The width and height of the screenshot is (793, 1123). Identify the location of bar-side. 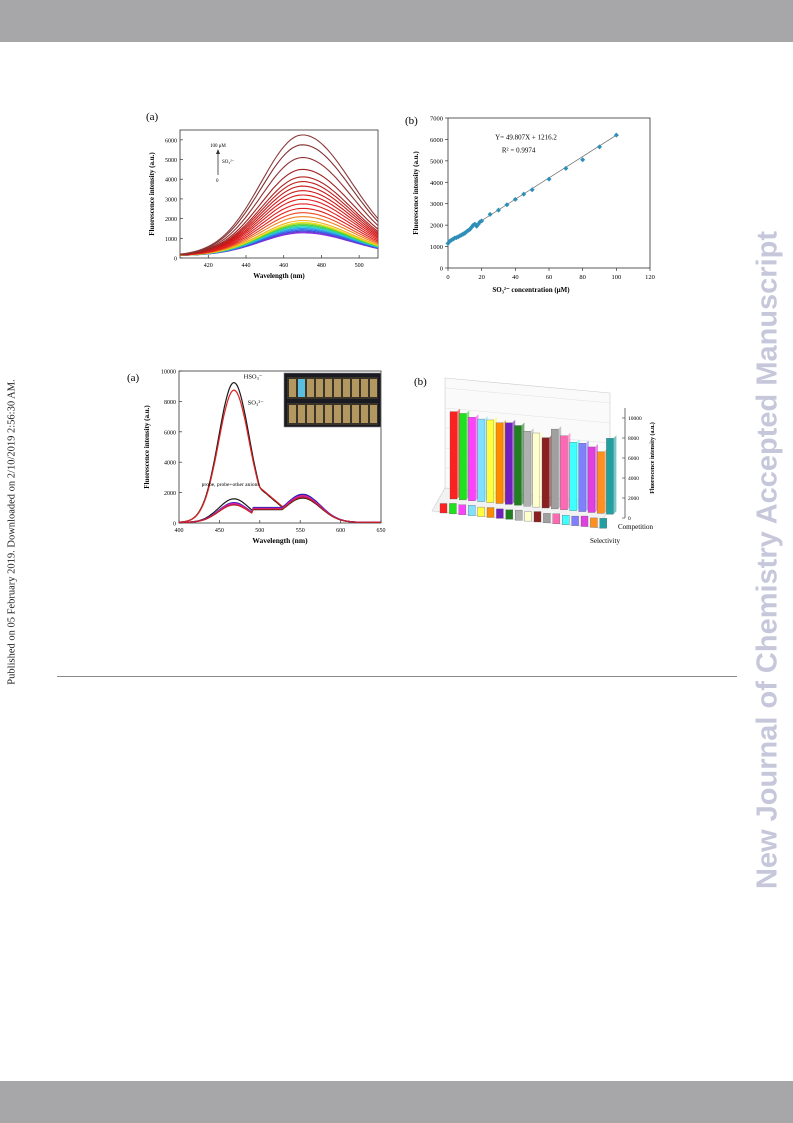
(615, 475).